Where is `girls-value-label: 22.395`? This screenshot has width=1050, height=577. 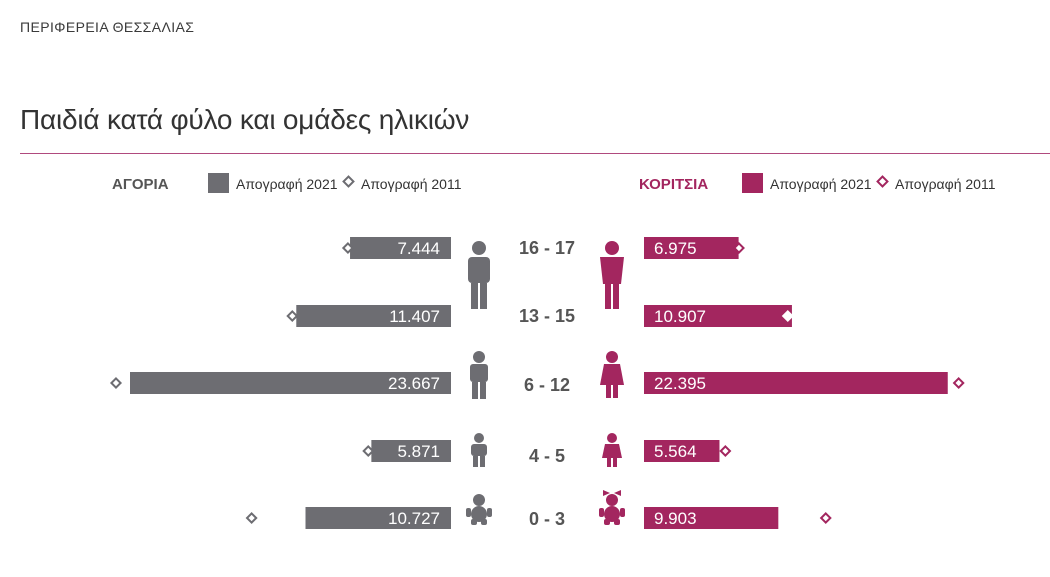 girls-value-label: 22.395 is located at coordinates (680, 383).